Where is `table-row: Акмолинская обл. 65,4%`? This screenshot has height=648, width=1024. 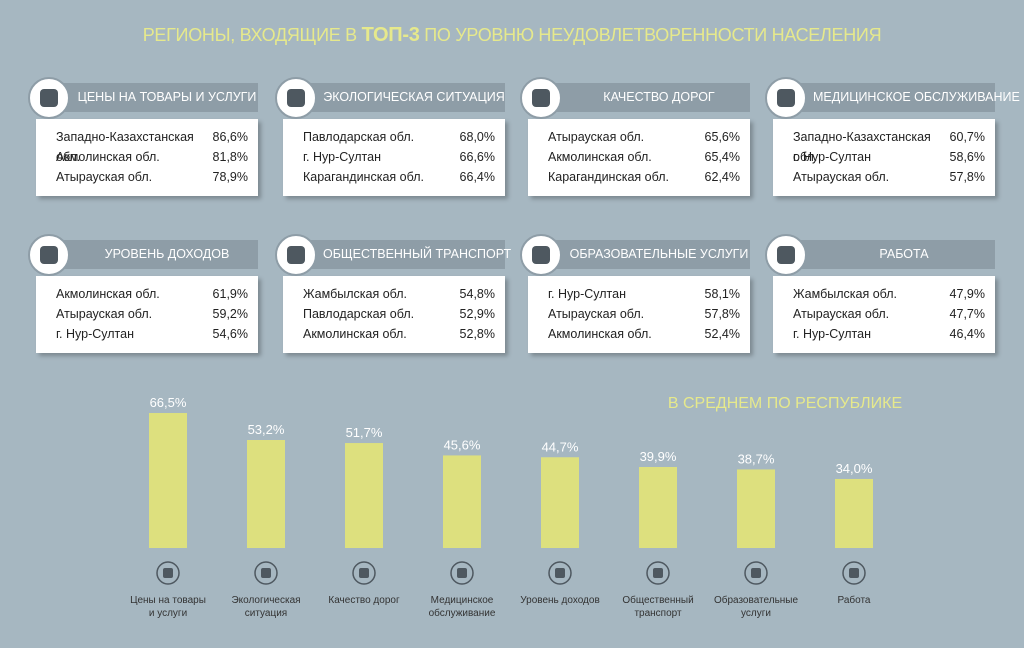 table-row: Акмолинская обл. 65,4% is located at coordinates (644, 157).